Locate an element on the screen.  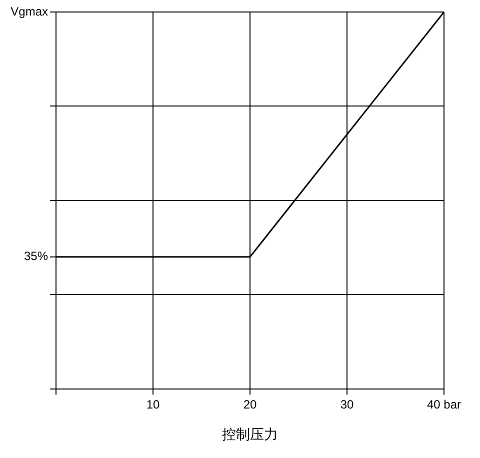
x-tick-label: 10 is located at coordinates (153, 404).